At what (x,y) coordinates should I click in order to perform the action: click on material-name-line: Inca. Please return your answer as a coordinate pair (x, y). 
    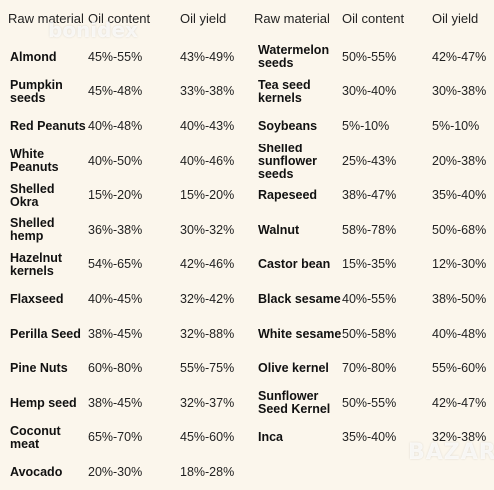
    Looking at the image, I should click on (271, 437).